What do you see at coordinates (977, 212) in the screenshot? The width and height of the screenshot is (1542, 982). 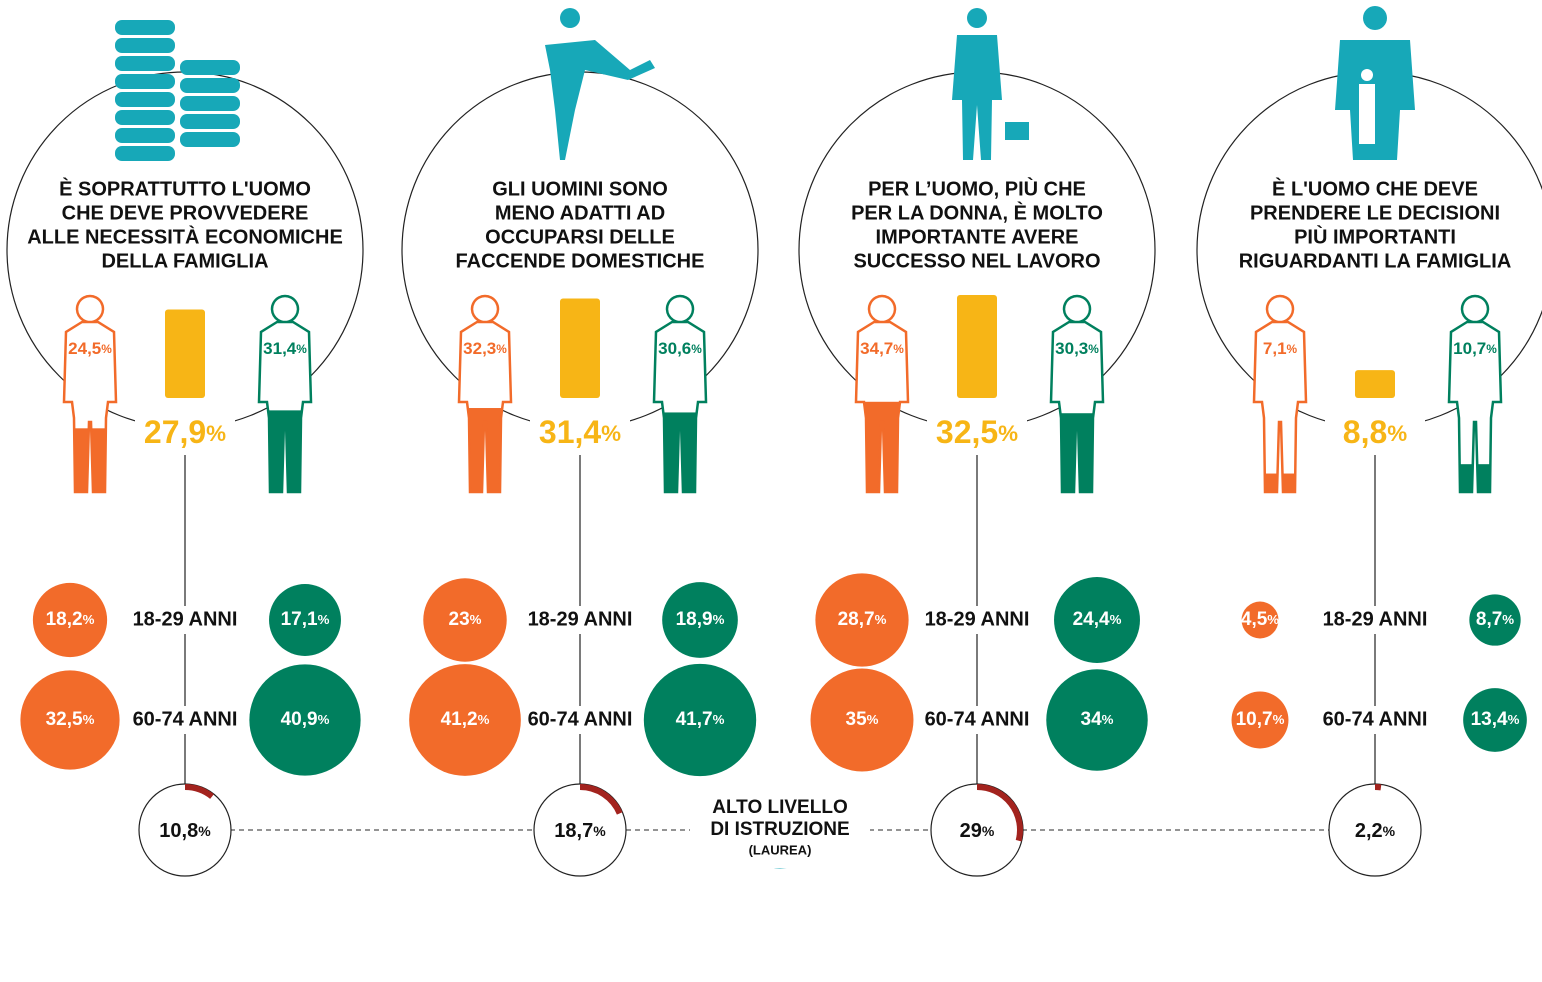 I see `panel-title: PER LA DONNA, È MOLTO` at bounding box center [977, 212].